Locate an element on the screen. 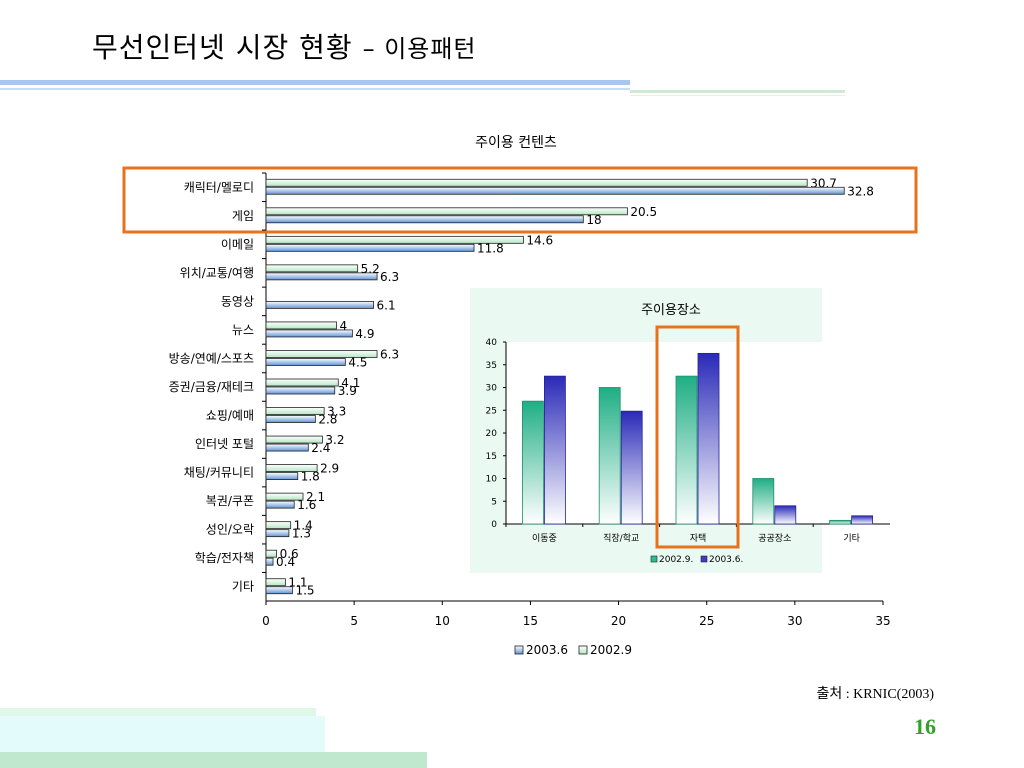 The height and width of the screenshot is (768, 1024). slide-title-main: 무선인터넷 시장 현황 is located at coordinates (222, 47).